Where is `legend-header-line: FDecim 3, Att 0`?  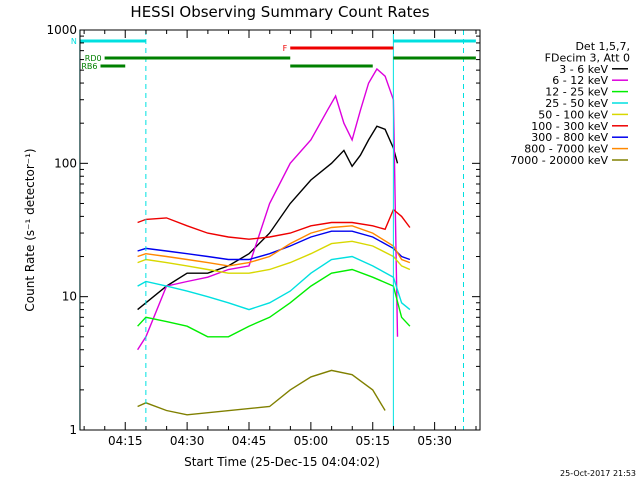 legend-header-line: FDecim 3, Att 0 is located at coordinates (587, 57).